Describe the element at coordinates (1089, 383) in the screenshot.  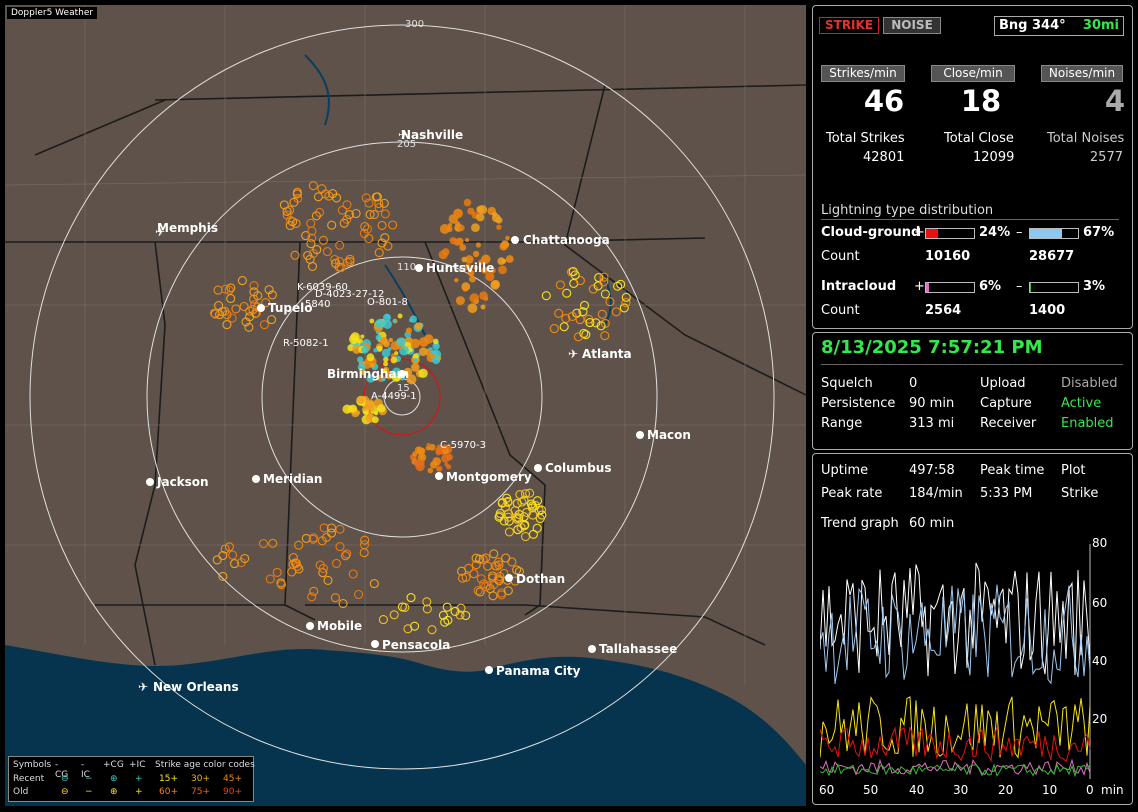
I see `upload-value: Disabled` at that location.